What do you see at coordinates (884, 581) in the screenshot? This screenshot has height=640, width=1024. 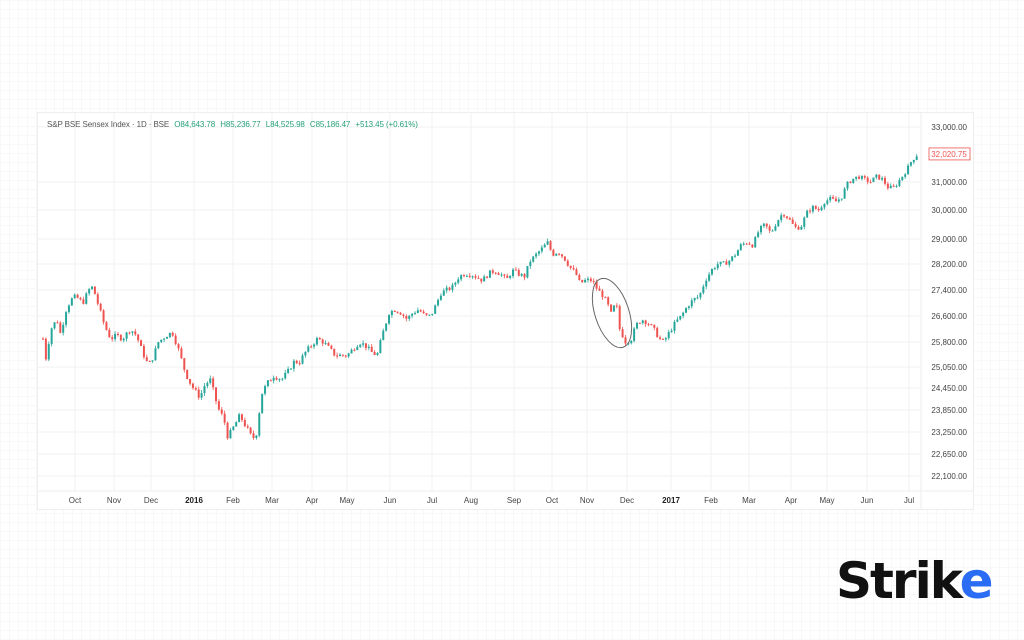 I see `logo-text: Stri` at bounding box center [884, 581].